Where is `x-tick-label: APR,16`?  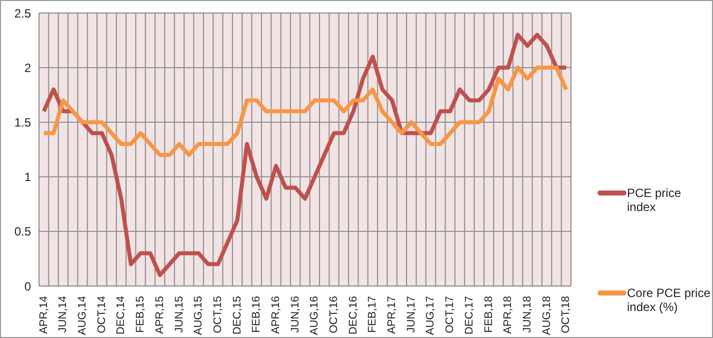 x-tick-label: APR,16 is located at coordinates (276, 315).